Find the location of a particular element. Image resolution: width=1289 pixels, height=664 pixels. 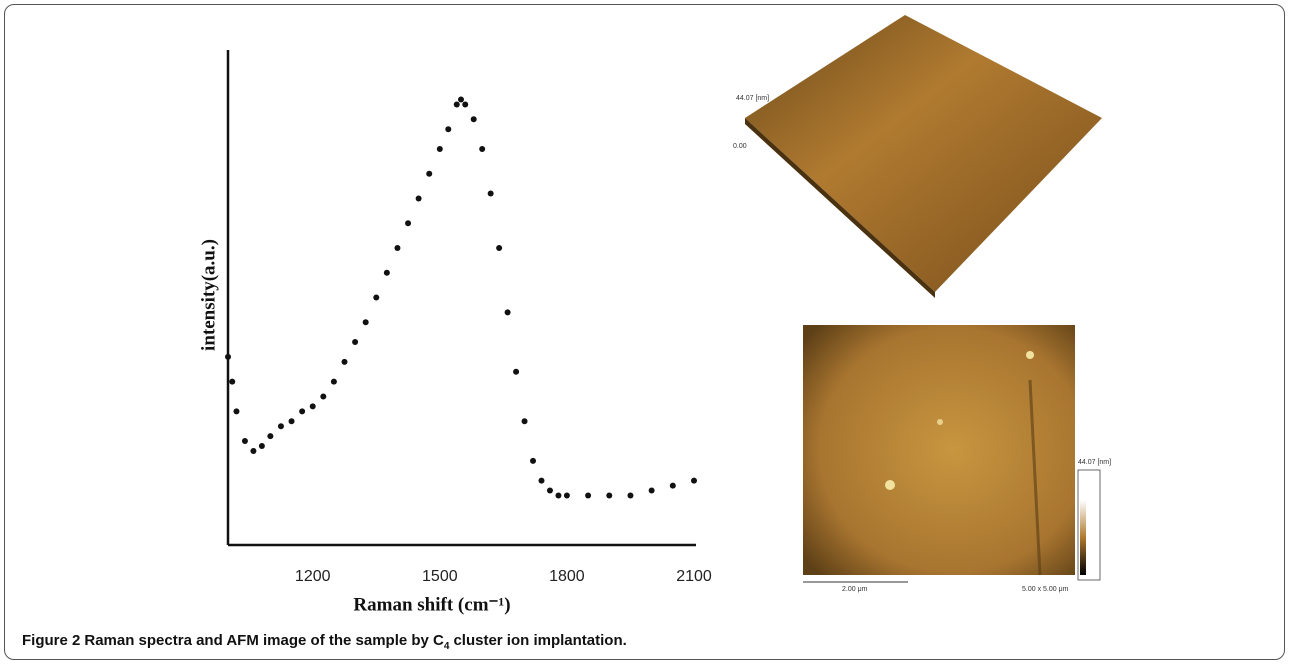

afm-surface is located at coordinates (923, 153).